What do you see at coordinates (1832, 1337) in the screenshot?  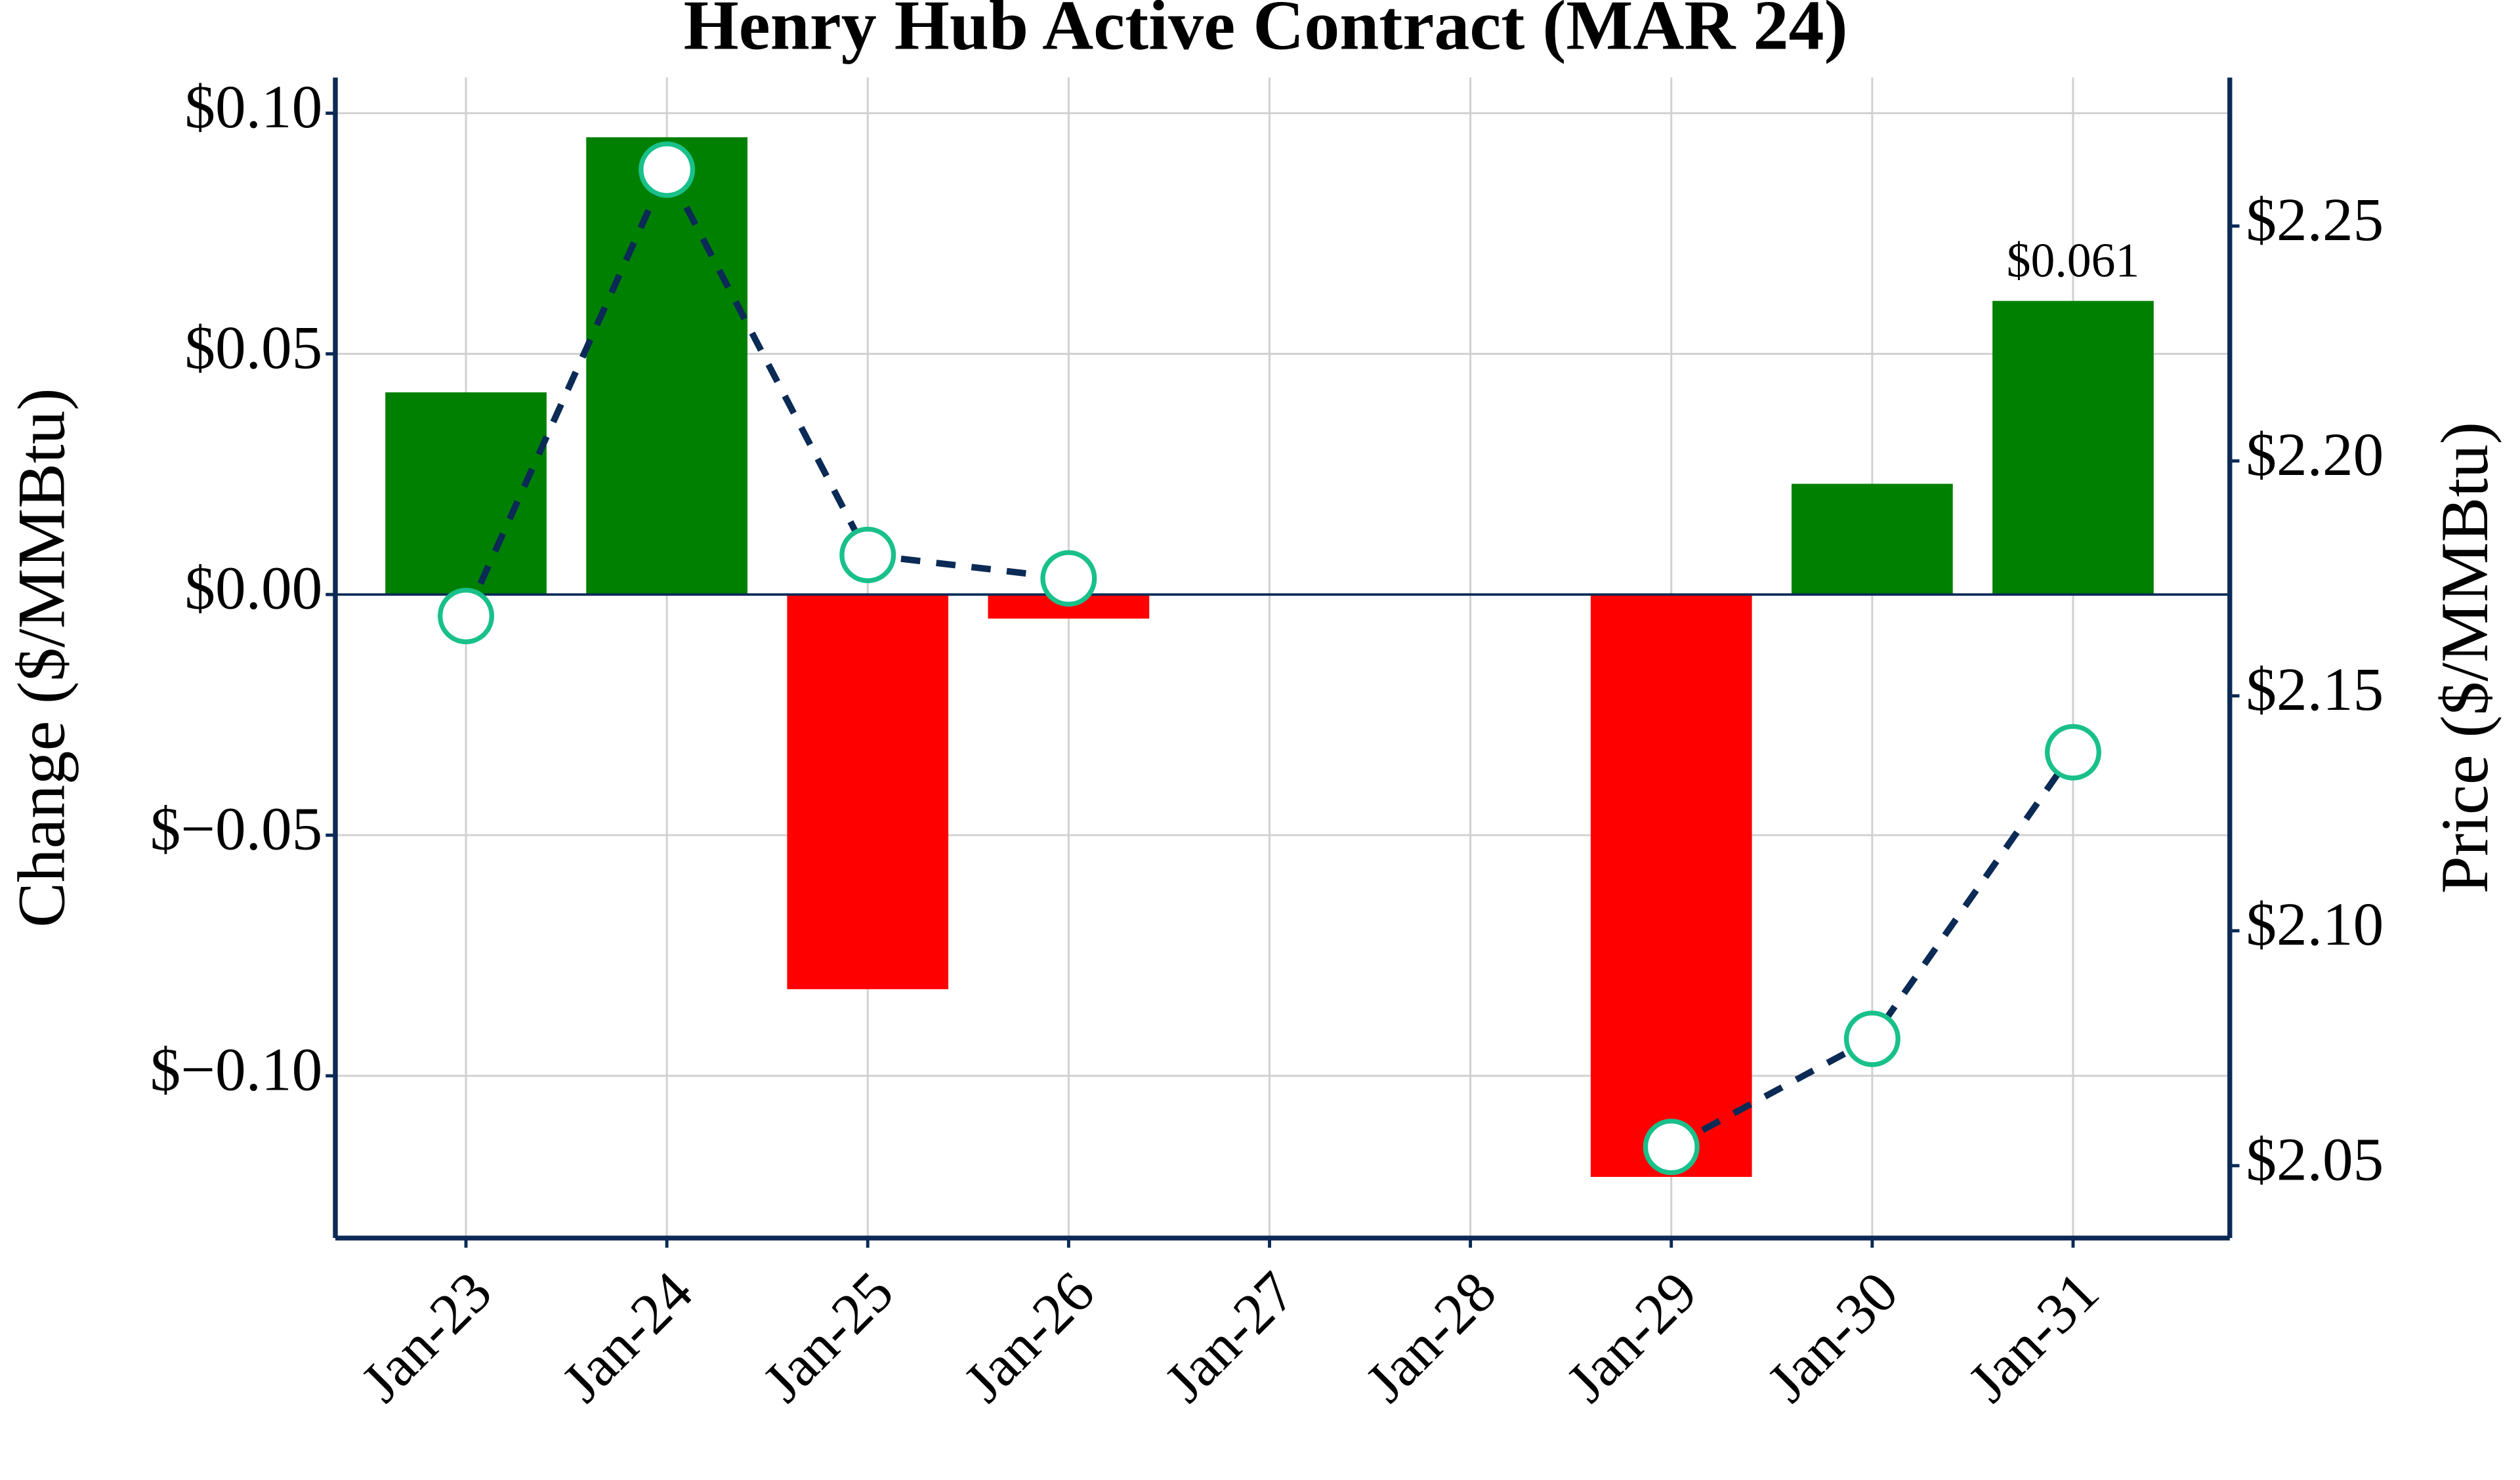 I see `x-tick-label: Jan-30` at bounding box center [1832, 1337].